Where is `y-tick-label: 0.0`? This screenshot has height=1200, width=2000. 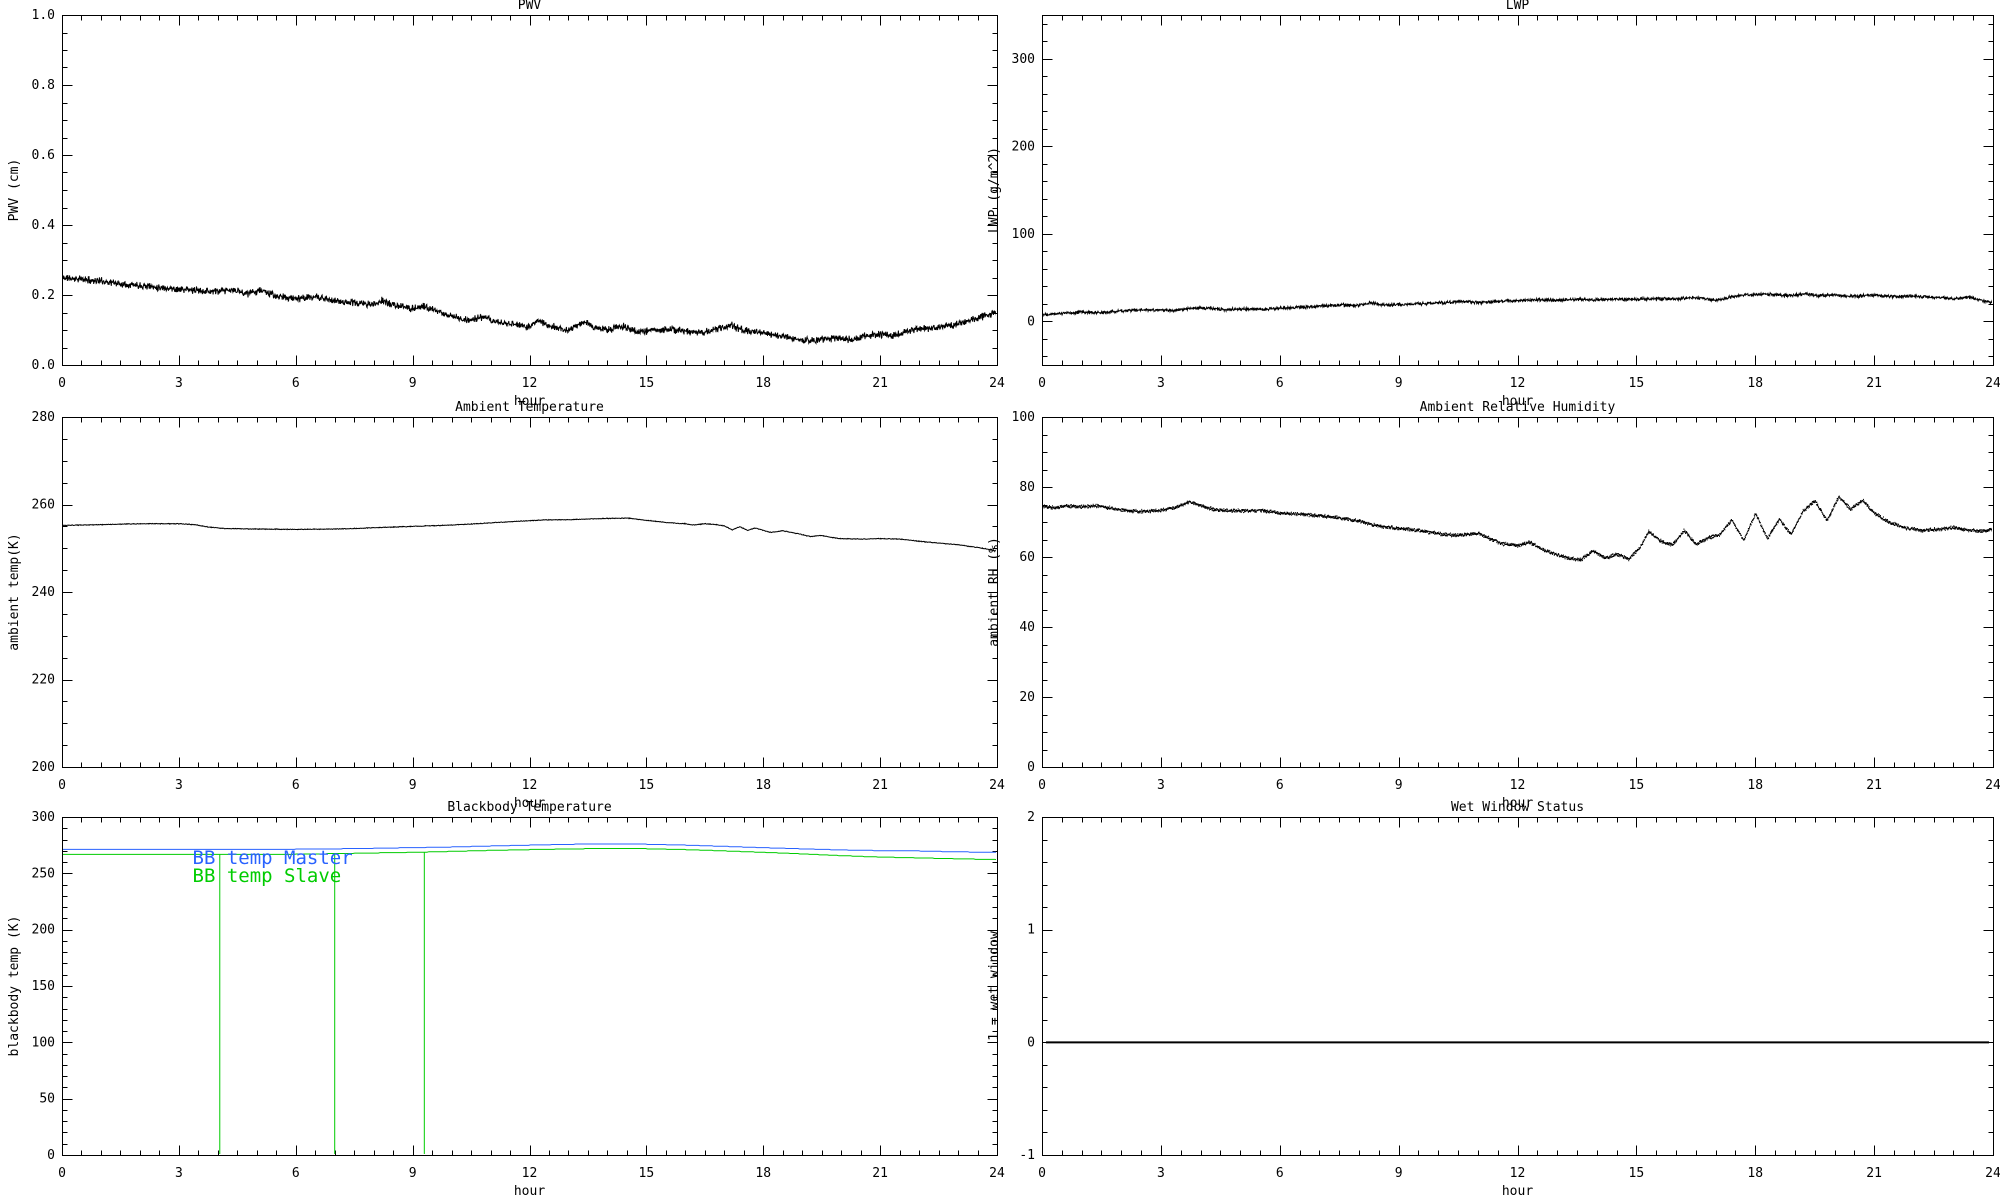
y-tick-label: 0.0 is located at coordinates (43, 365).